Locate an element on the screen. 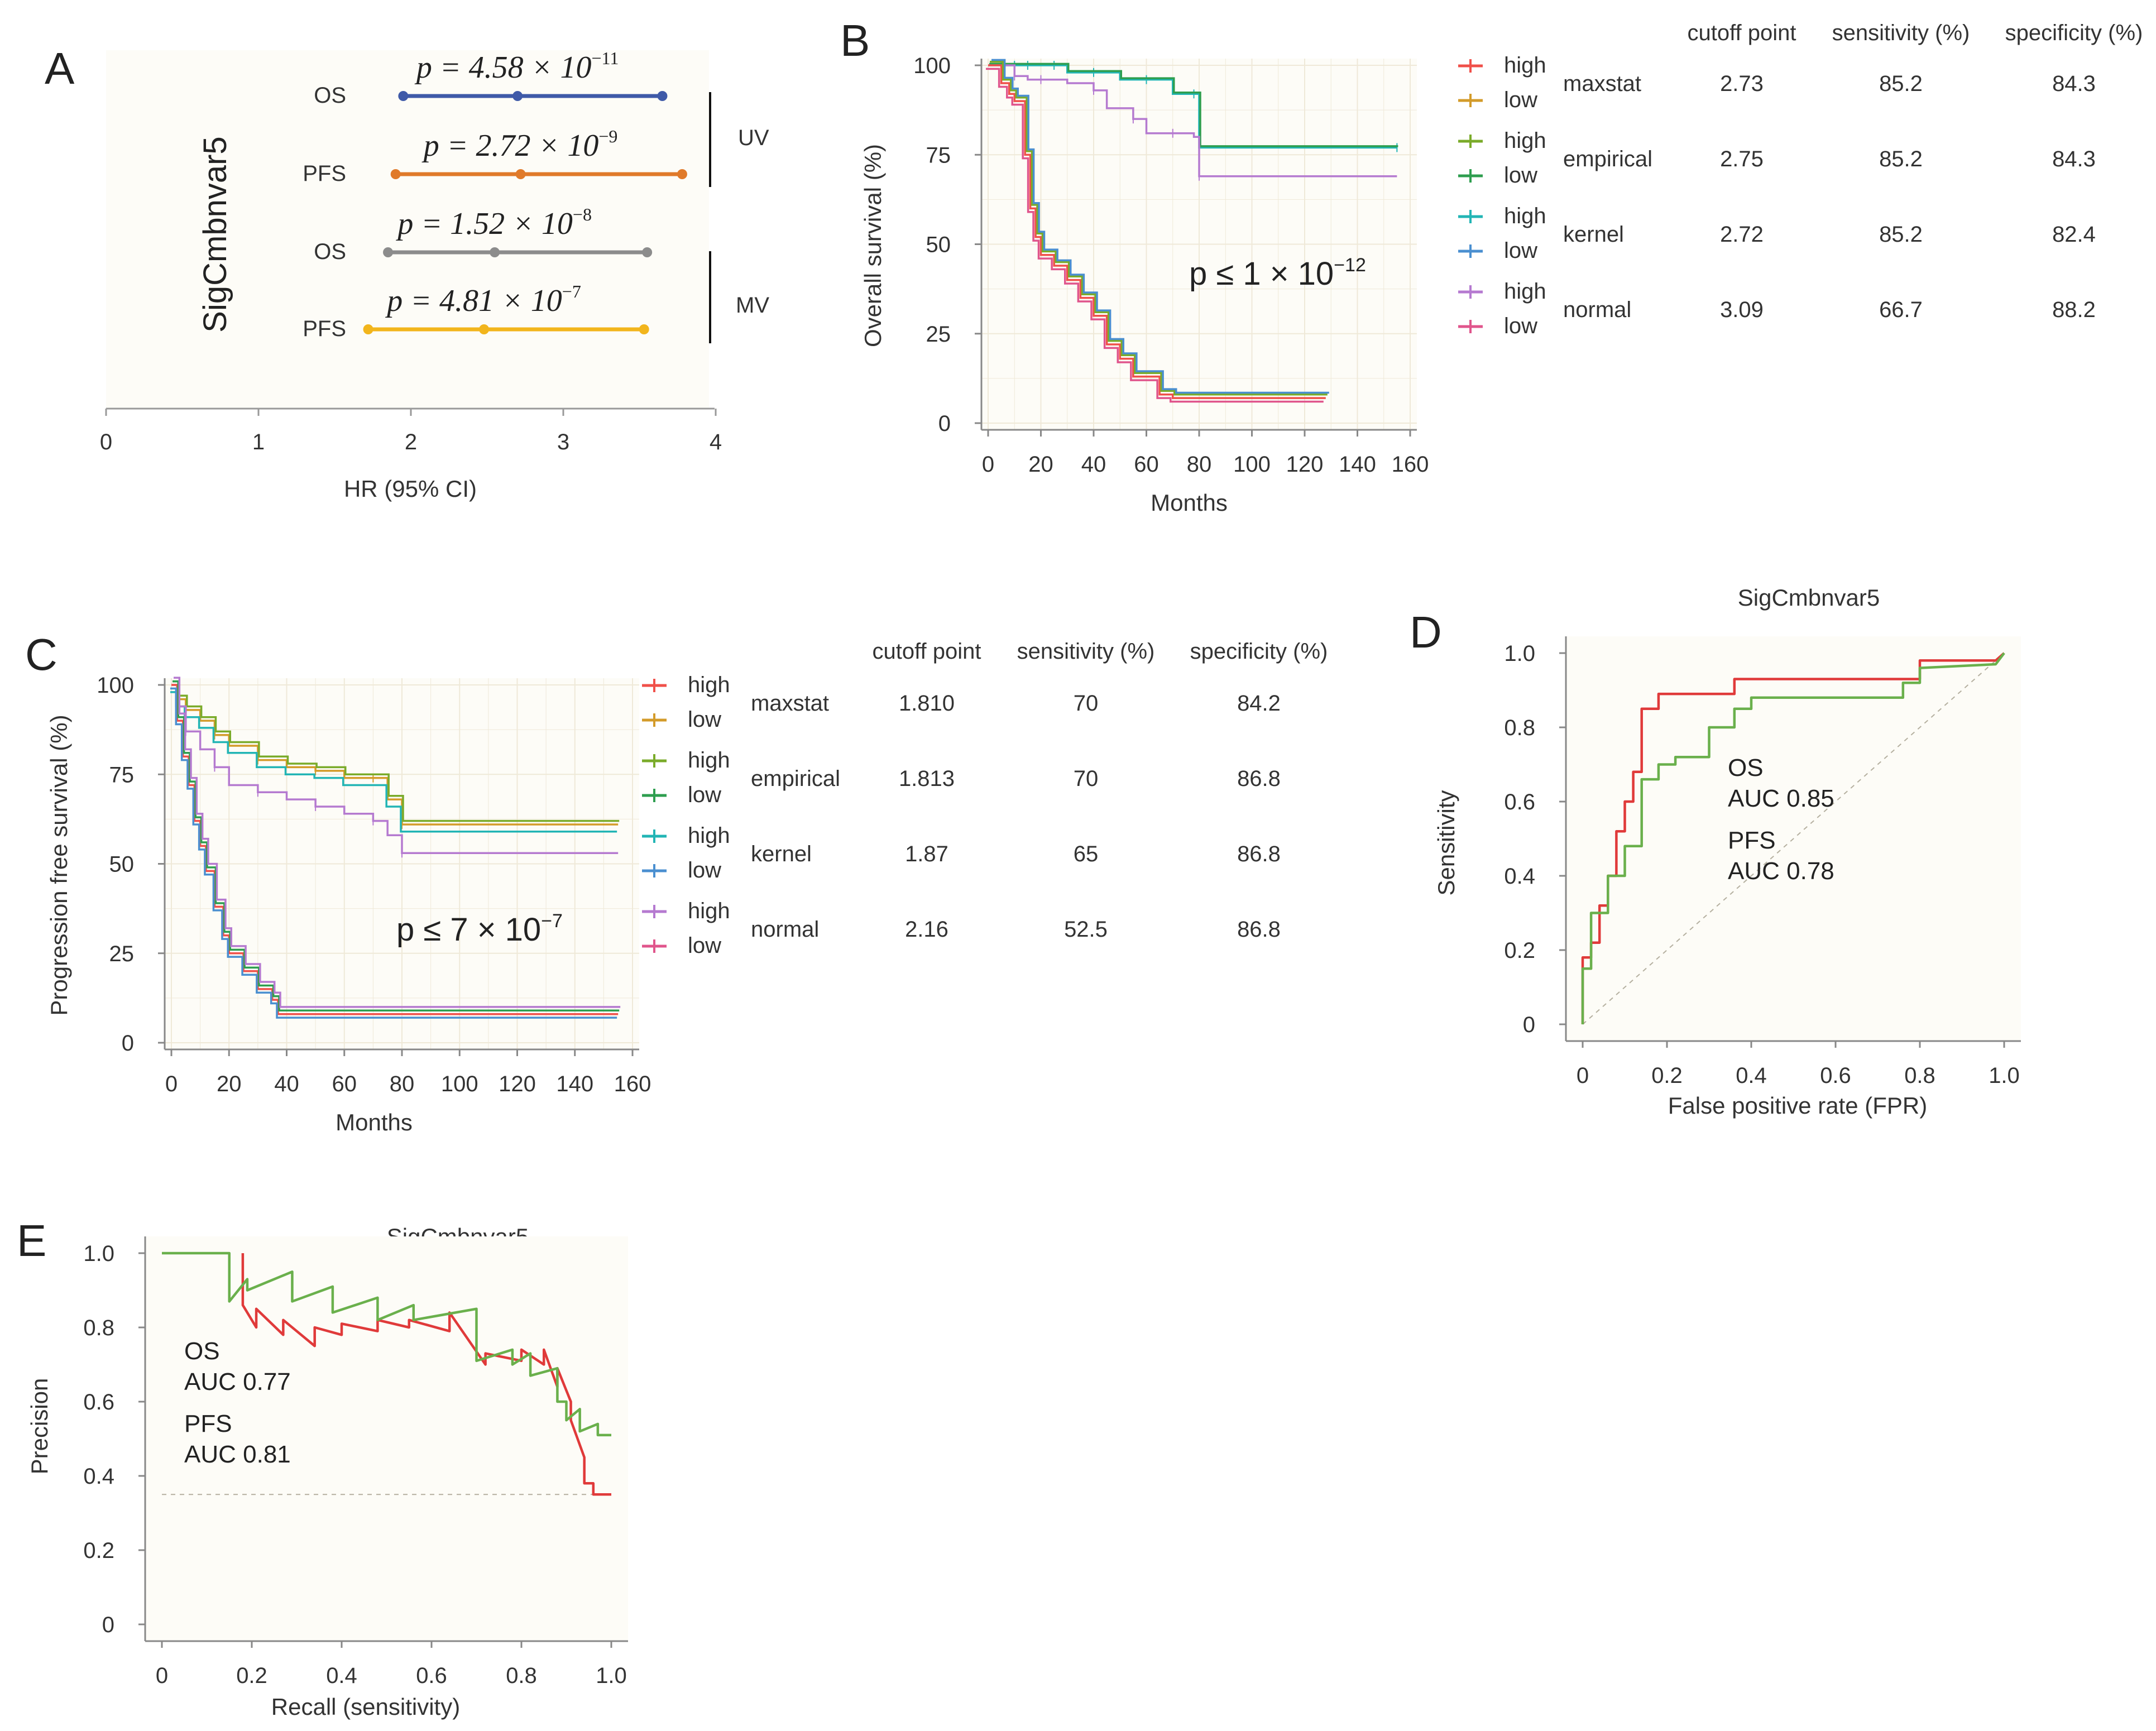 The height and width of the screenshot is (1731, 2156). panel-e-pfs-label: PFS is located at coordinates (208, 1423).